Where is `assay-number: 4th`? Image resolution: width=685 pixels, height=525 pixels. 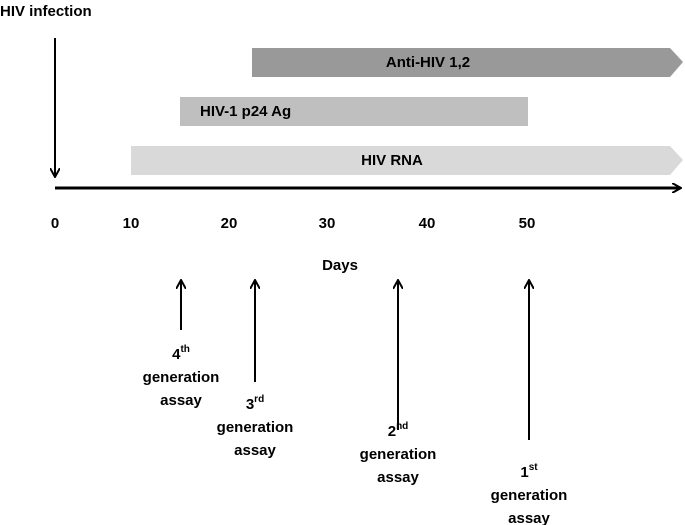
assay-number: 4th is located at coordinates (181, 353).